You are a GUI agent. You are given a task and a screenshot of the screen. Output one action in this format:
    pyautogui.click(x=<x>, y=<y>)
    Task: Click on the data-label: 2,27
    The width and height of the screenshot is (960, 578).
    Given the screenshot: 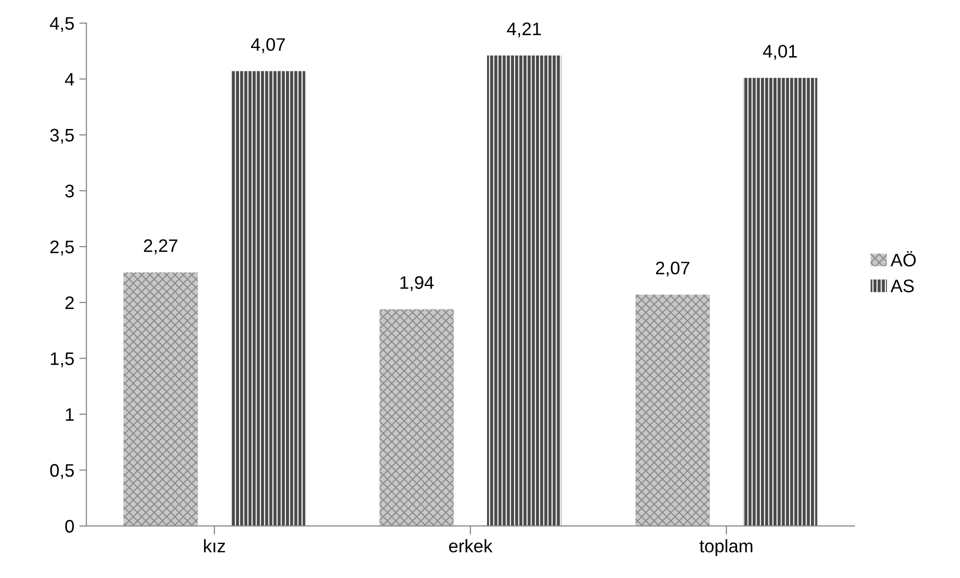 What is the action you would take?
    pyautogui.click(x=161, y=246)
    